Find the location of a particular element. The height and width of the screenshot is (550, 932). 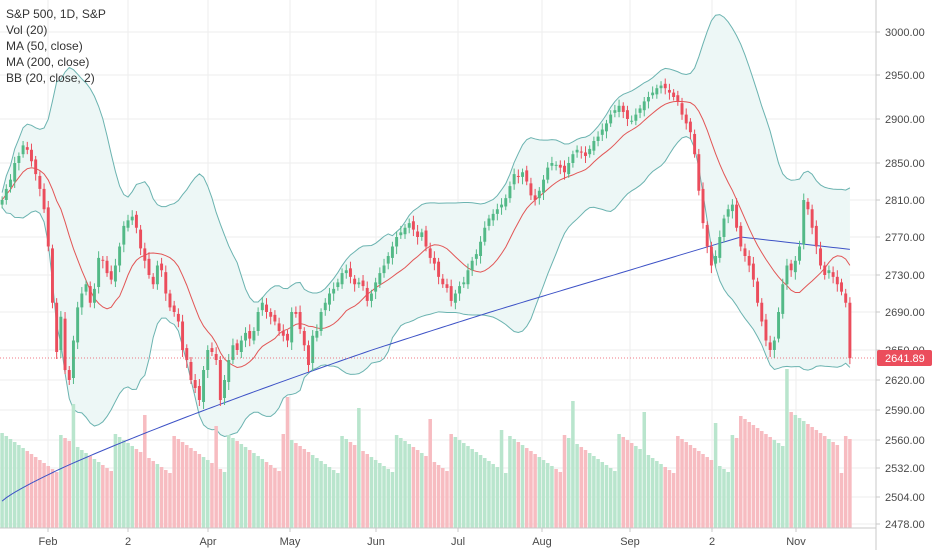

y-tick-label: 2532.00 is located at coordinates (905, 469).